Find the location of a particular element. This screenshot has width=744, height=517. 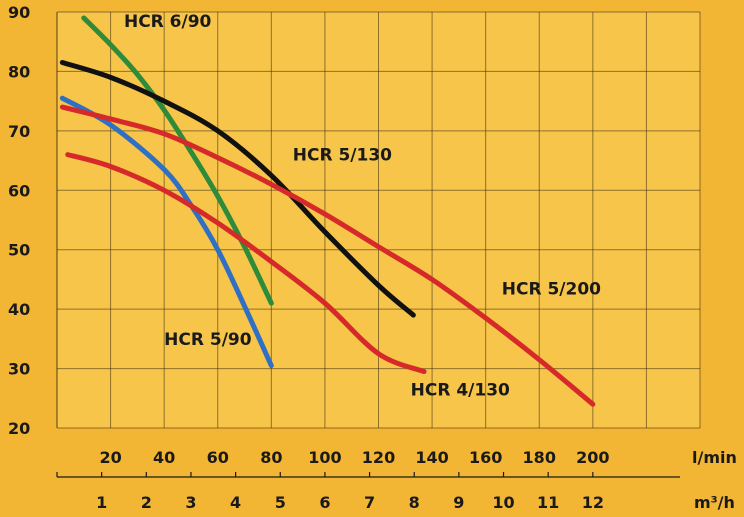

x-tick-label: 20 is located at coordinates (110, 457).